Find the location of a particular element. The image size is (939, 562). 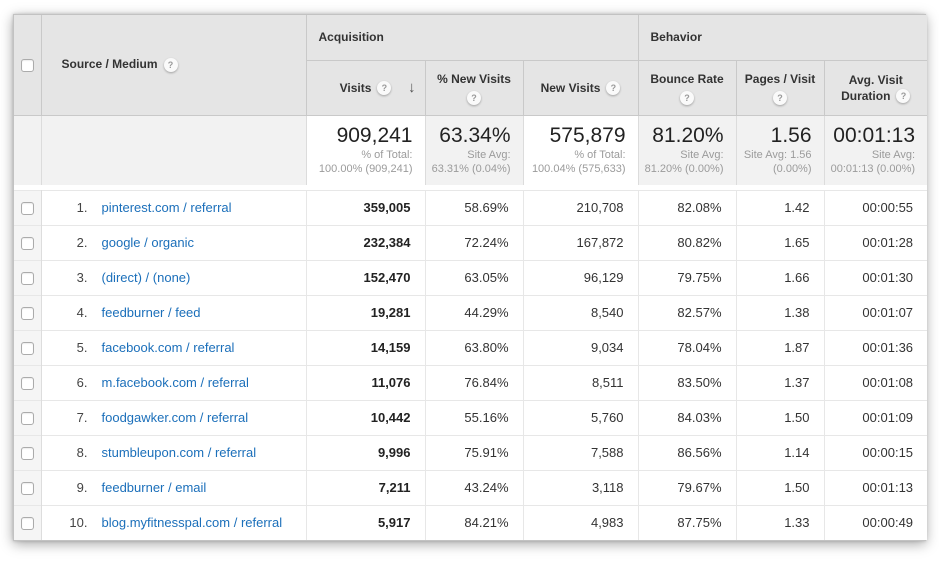

summary-visits-value: 909,241 is located at coordinates (374, 135).